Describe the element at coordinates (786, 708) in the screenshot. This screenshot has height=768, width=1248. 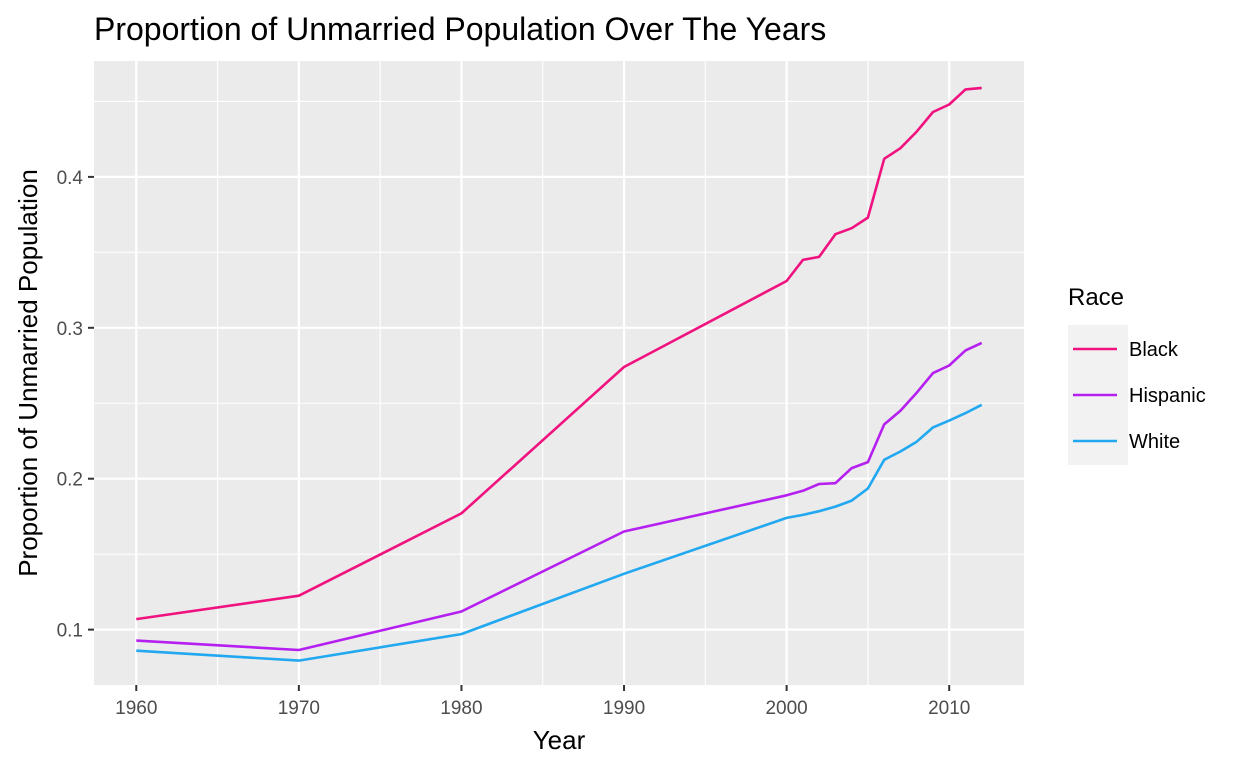
I see `x-tick-label: 2000` at that location.